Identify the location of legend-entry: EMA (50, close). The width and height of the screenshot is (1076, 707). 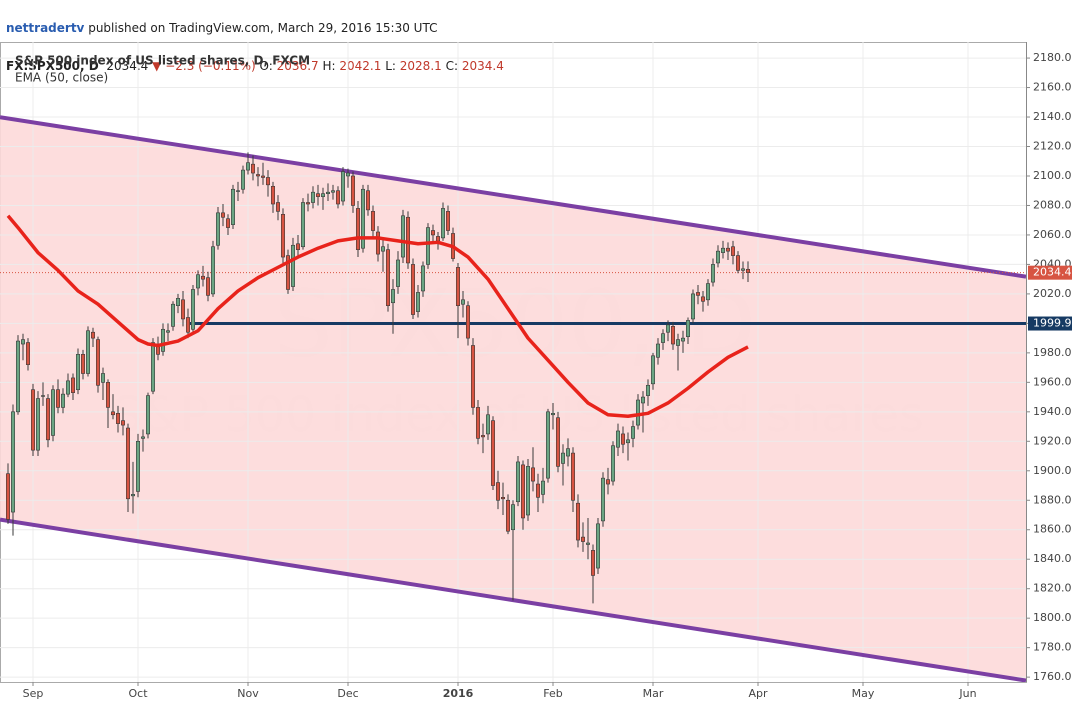
(61, 78).